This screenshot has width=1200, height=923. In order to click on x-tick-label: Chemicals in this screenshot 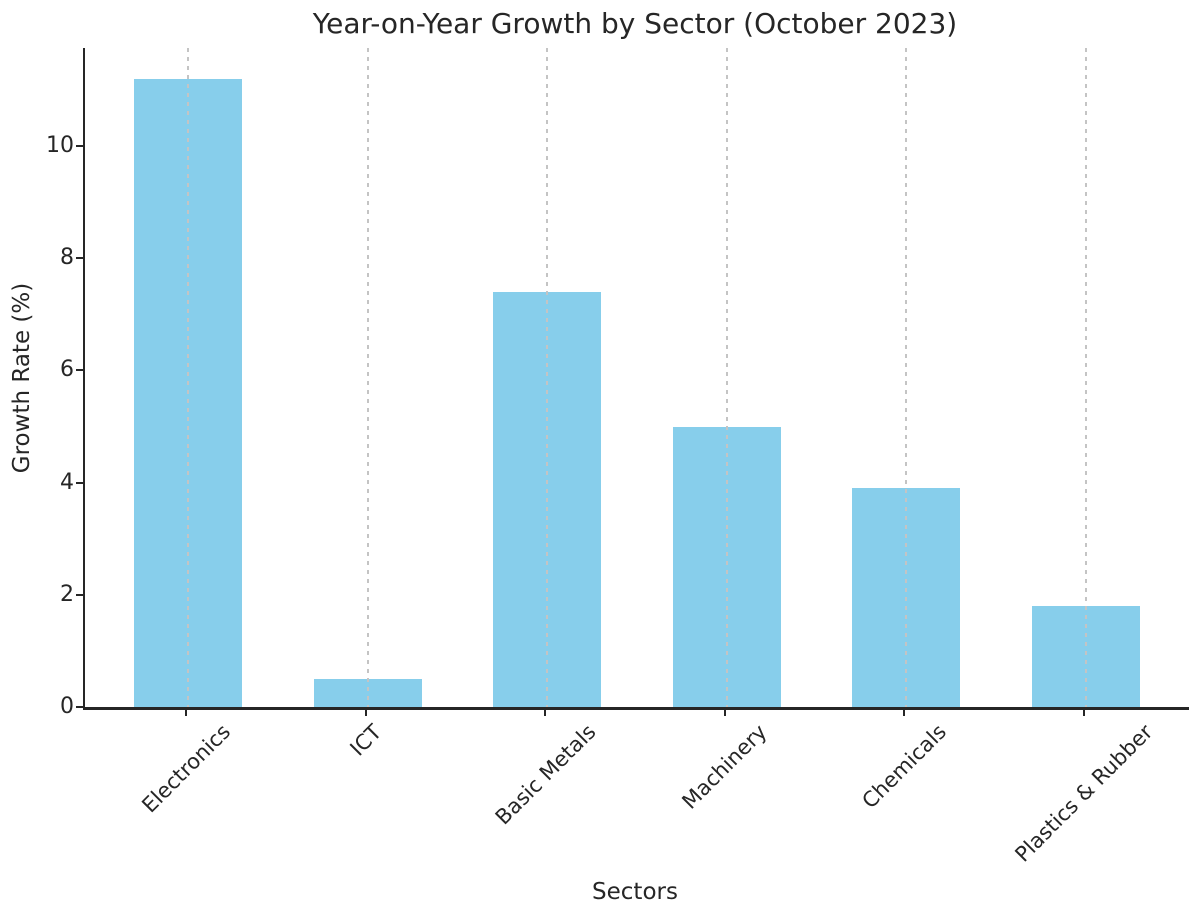, I will do `click(904, 766)`.